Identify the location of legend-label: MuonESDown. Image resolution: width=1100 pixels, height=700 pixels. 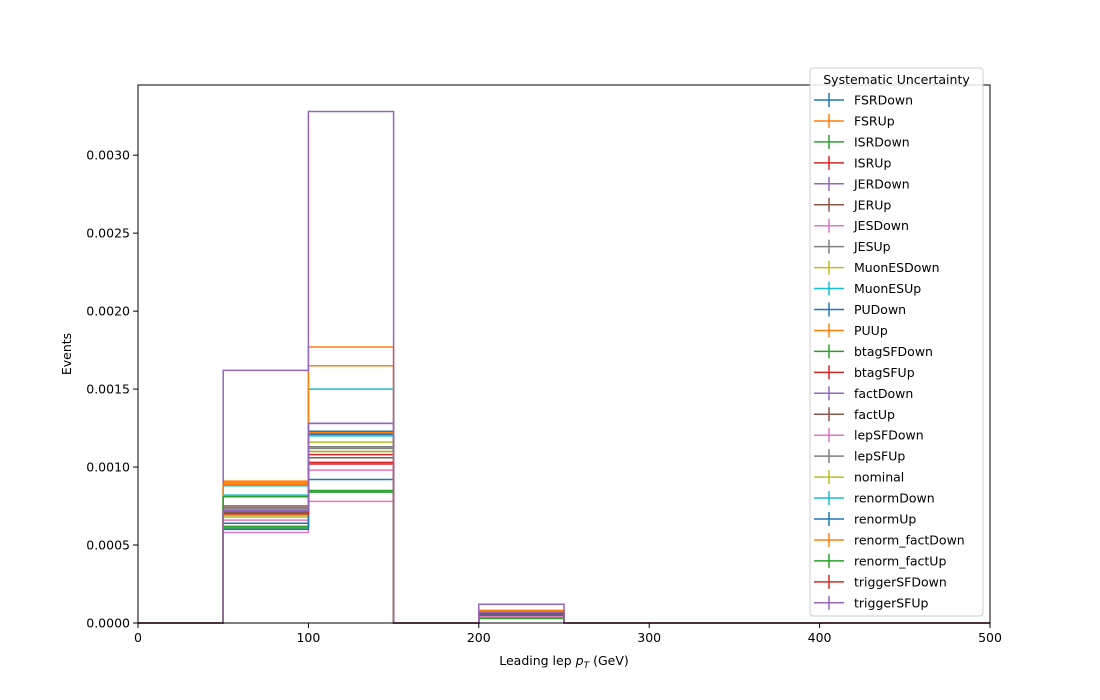
(897, 267).